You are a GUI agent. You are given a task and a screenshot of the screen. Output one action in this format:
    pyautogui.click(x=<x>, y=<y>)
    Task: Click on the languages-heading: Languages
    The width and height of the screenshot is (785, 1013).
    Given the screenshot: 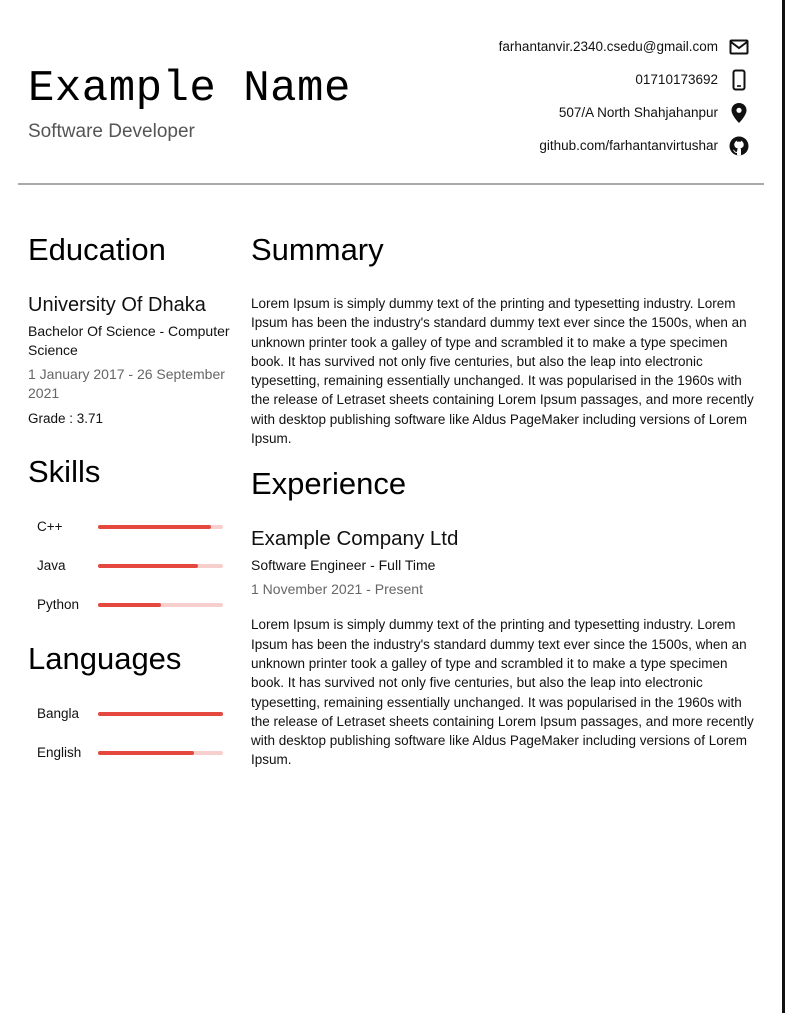 What is the action you would take?
    pyautogui.click(x=105, y=658)
    